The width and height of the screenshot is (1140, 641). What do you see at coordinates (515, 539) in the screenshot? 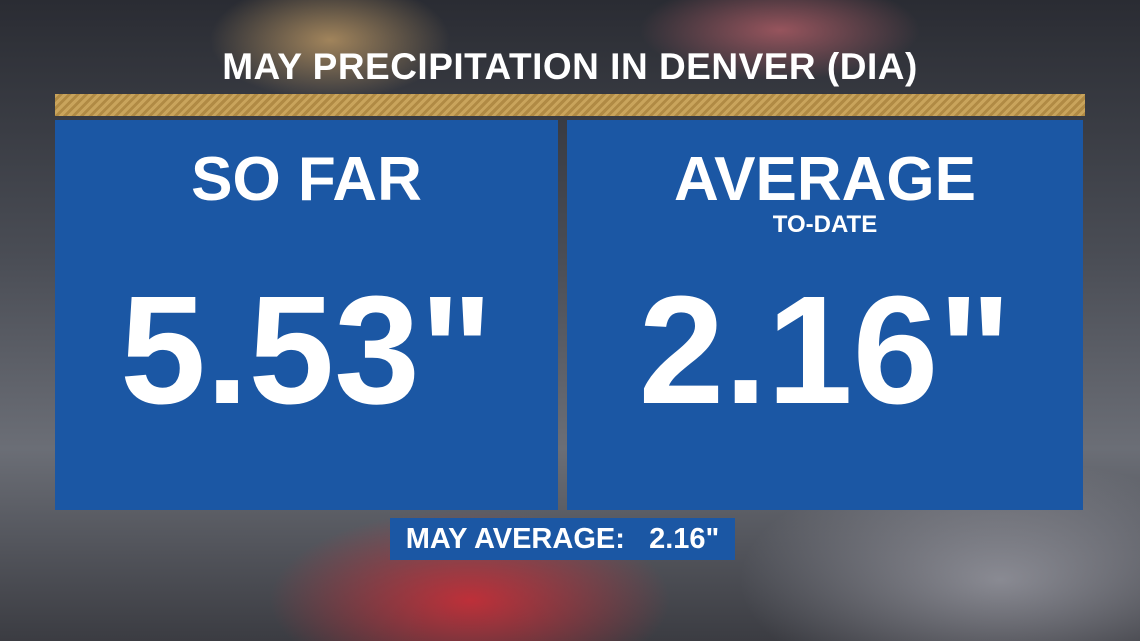
I see `footer-label: MAY AVERAGE:` at bounding box center [515, 539].